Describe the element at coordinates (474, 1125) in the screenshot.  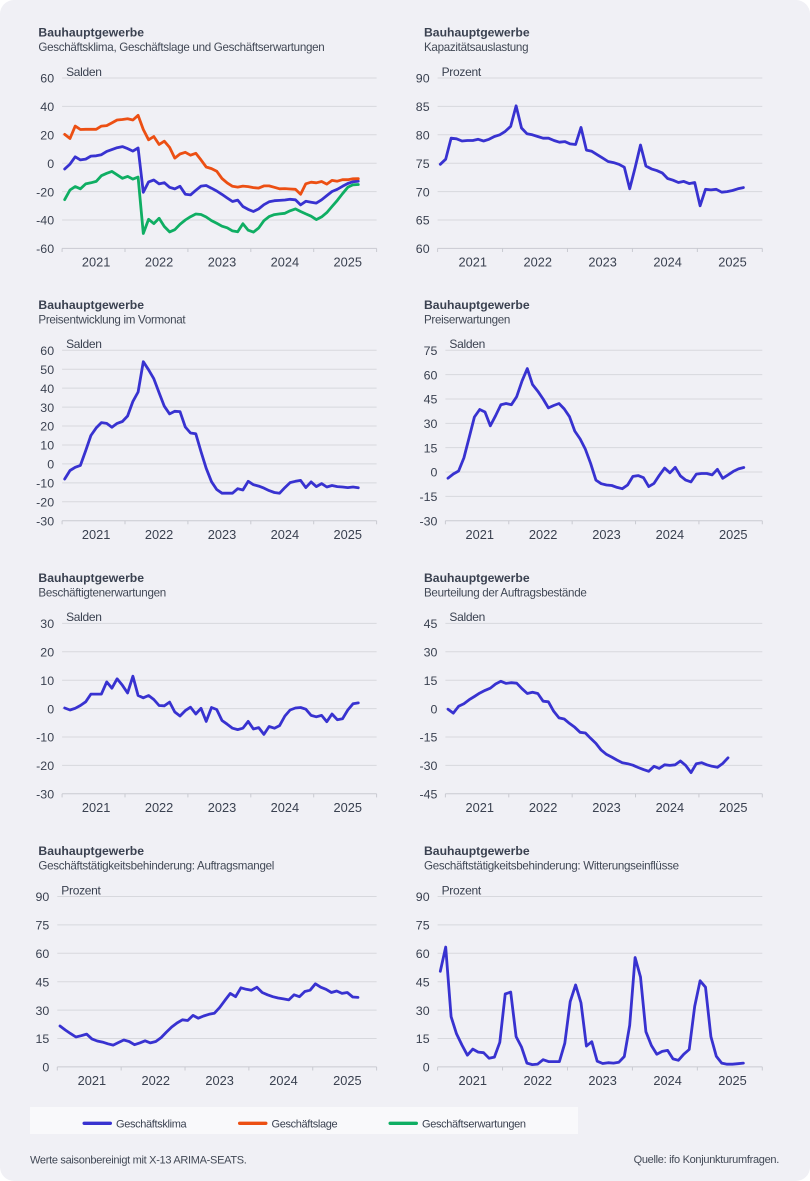
I see `svg-text: Geschäftserwartungen` at that location.